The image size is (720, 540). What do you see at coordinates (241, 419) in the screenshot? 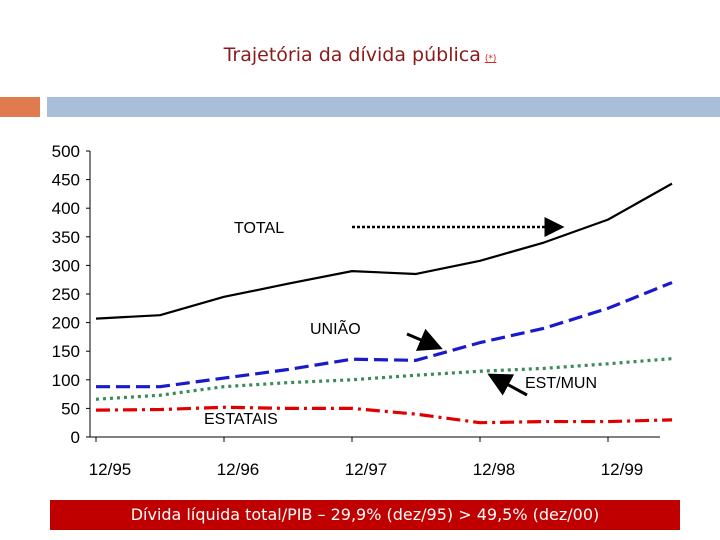
I see `annotation-label: ESTATAIS` at bounding box center [241, 419].